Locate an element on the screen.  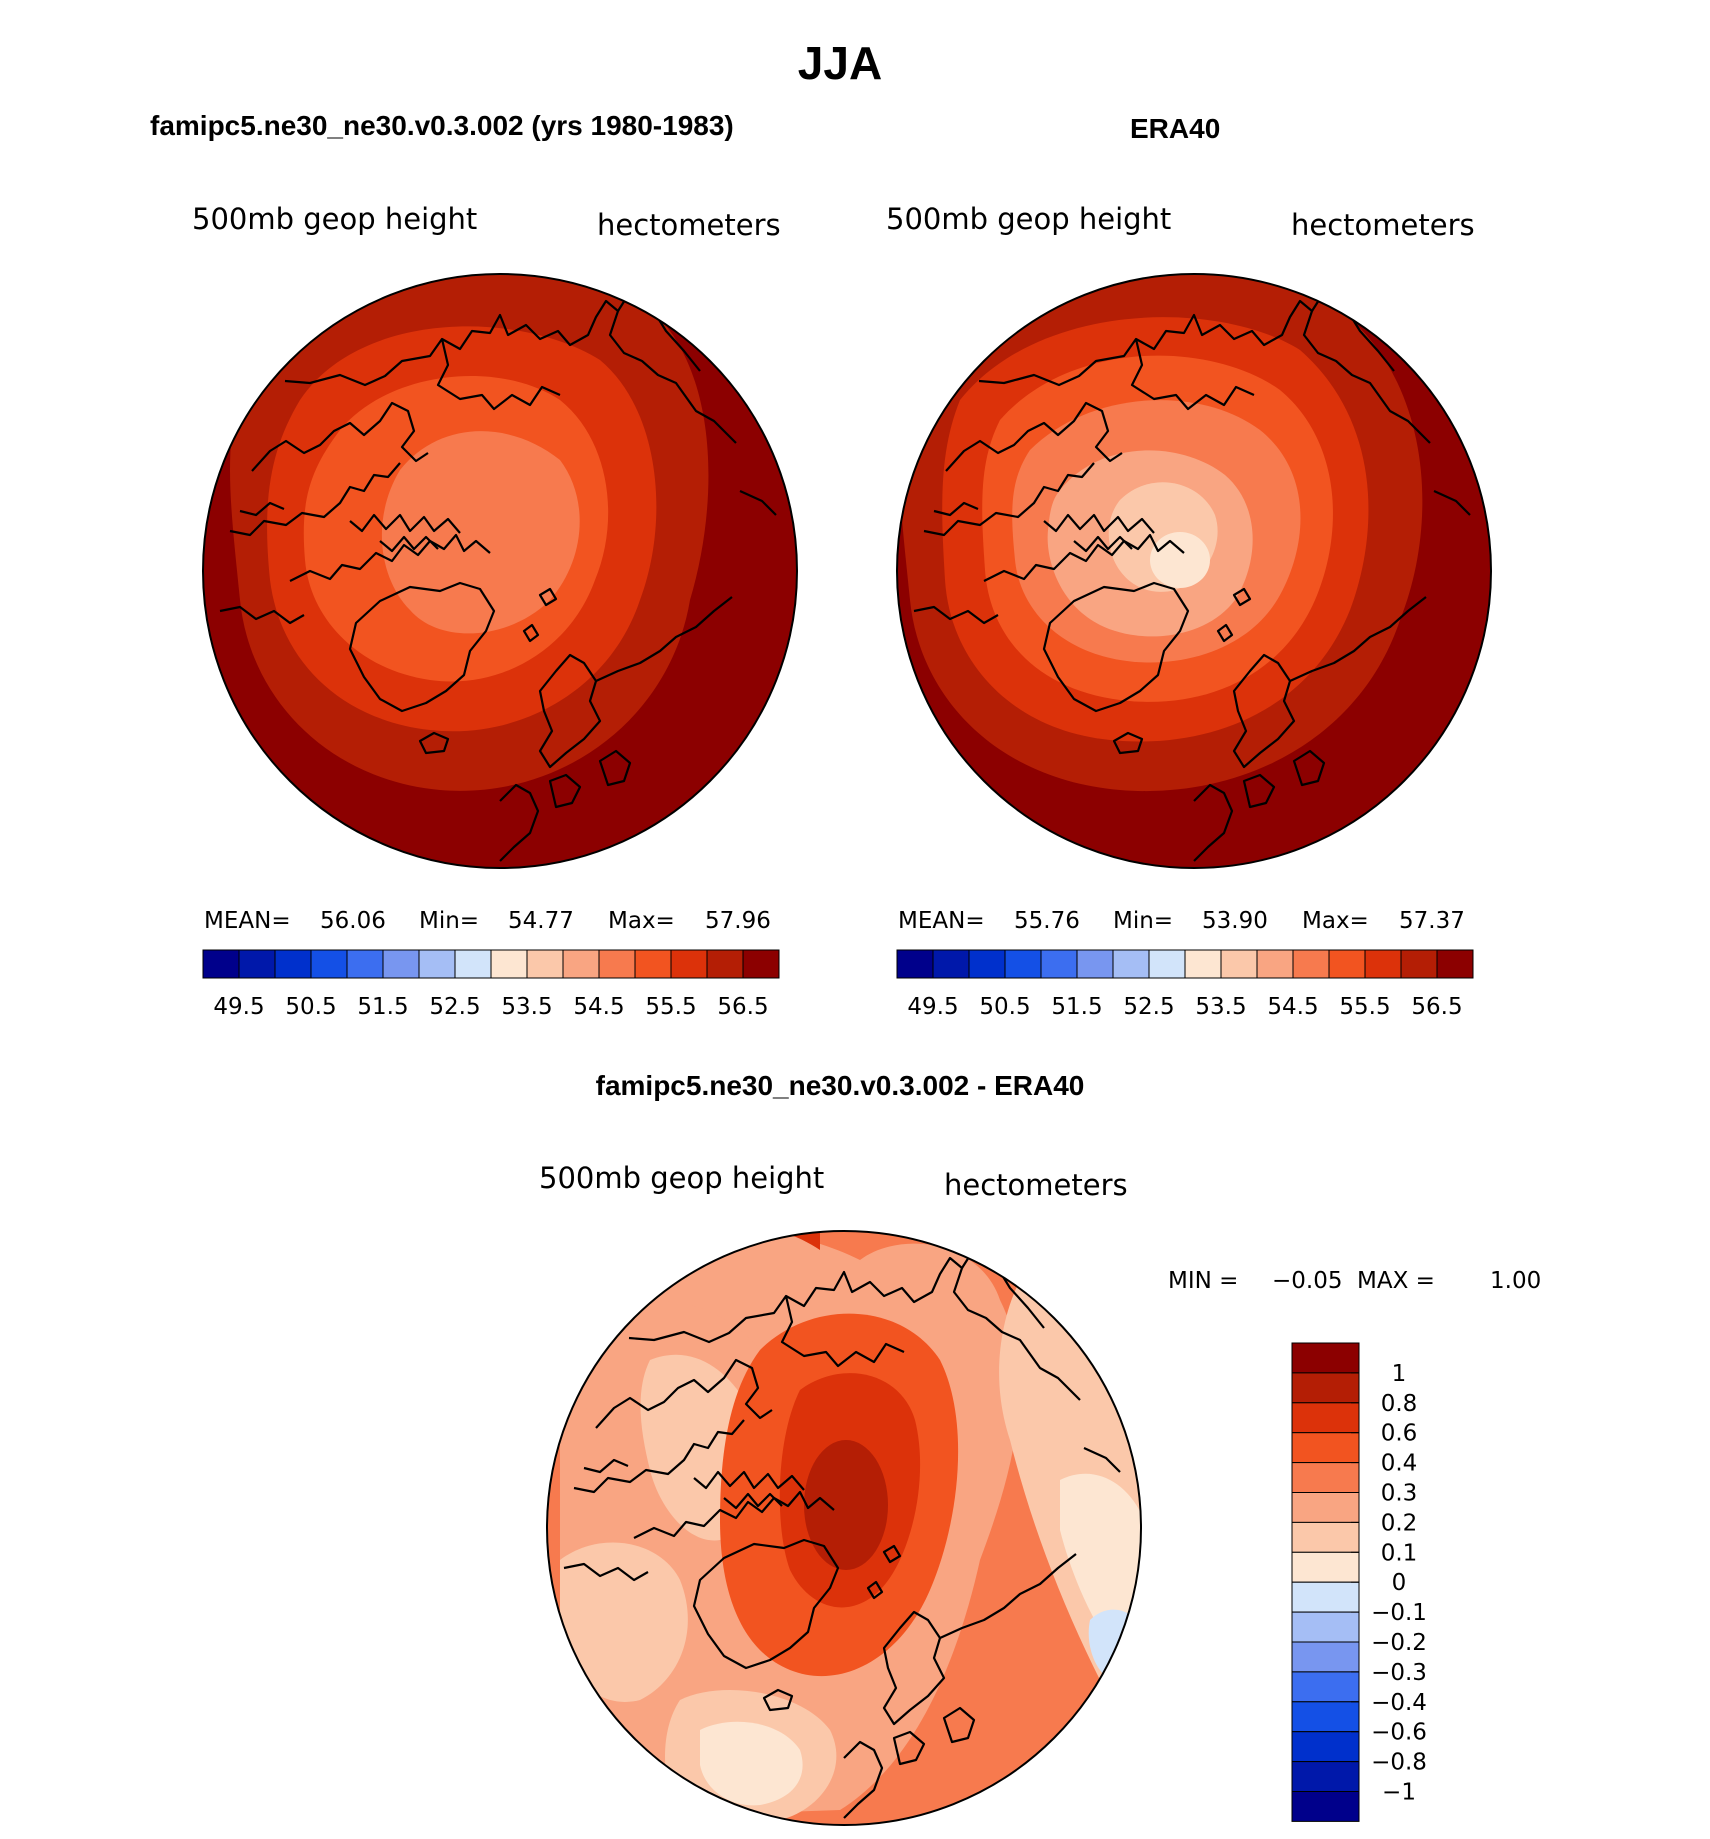
obs-colorbar-tick-label: 54.5 is located at coordinates (1292, 1007).